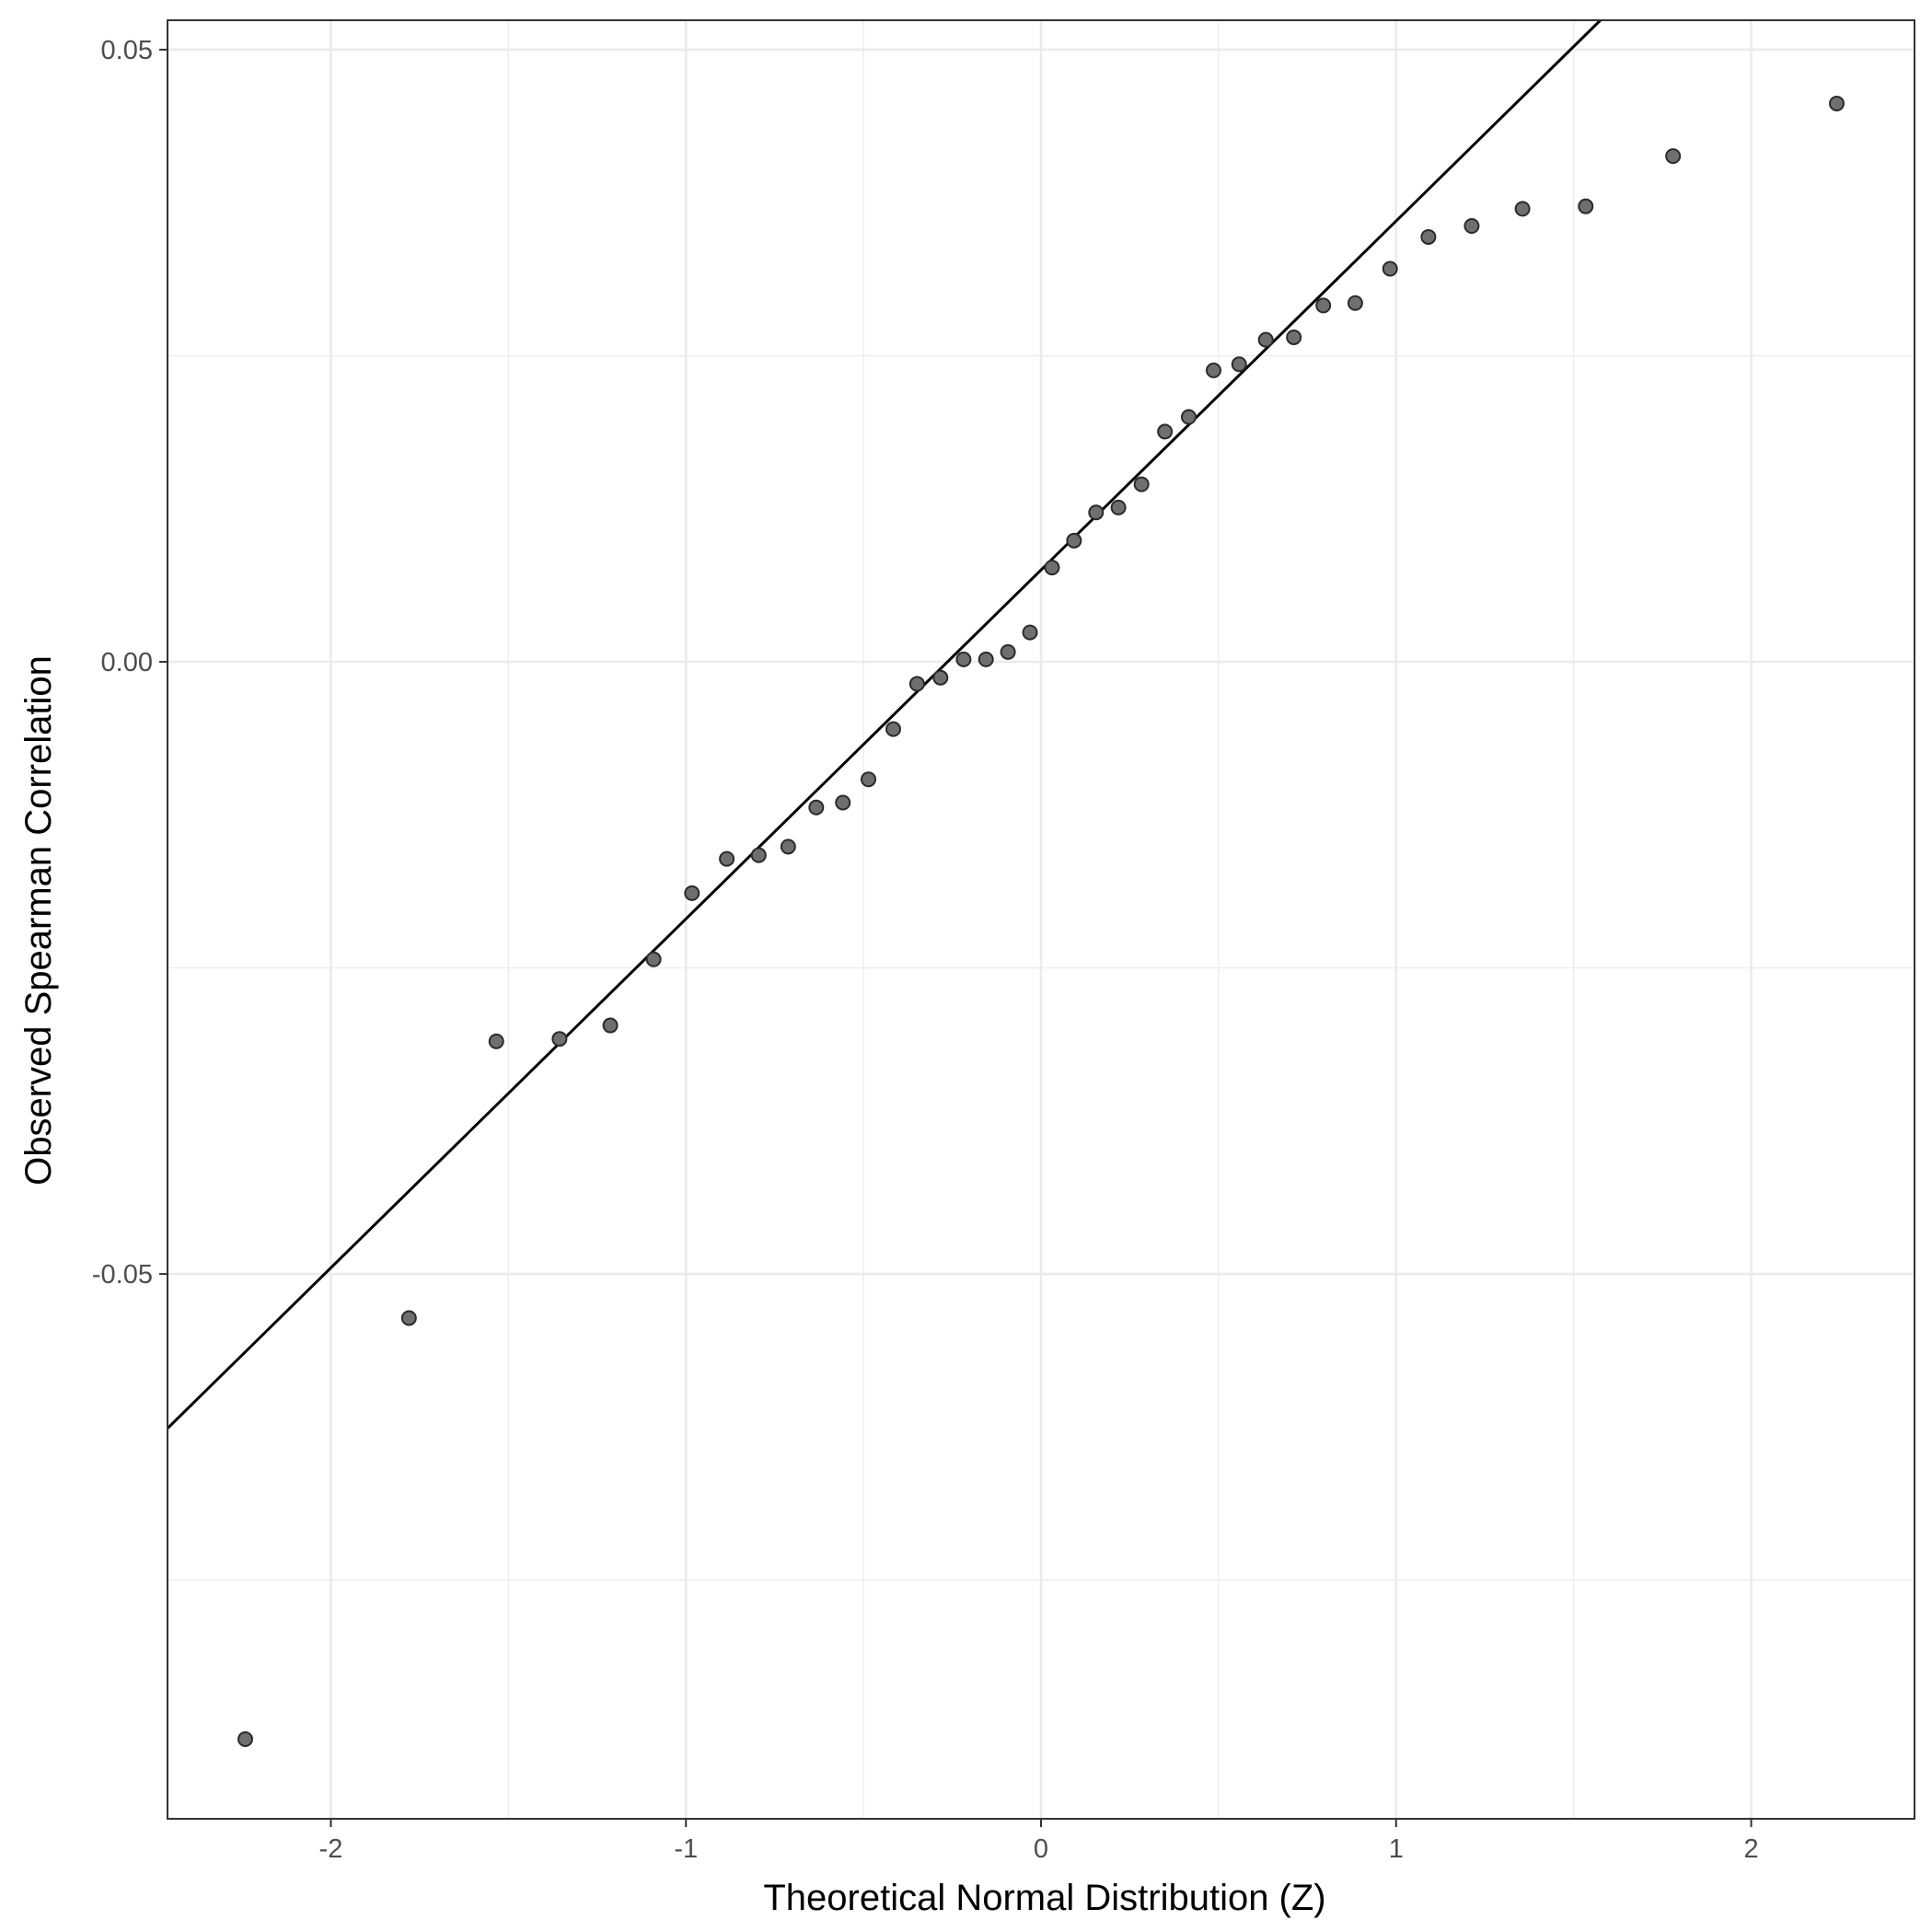 The width and height of the screenshot is (1932, 1932). I want to click on x-tick-label: 1, so click(1397, 1849).